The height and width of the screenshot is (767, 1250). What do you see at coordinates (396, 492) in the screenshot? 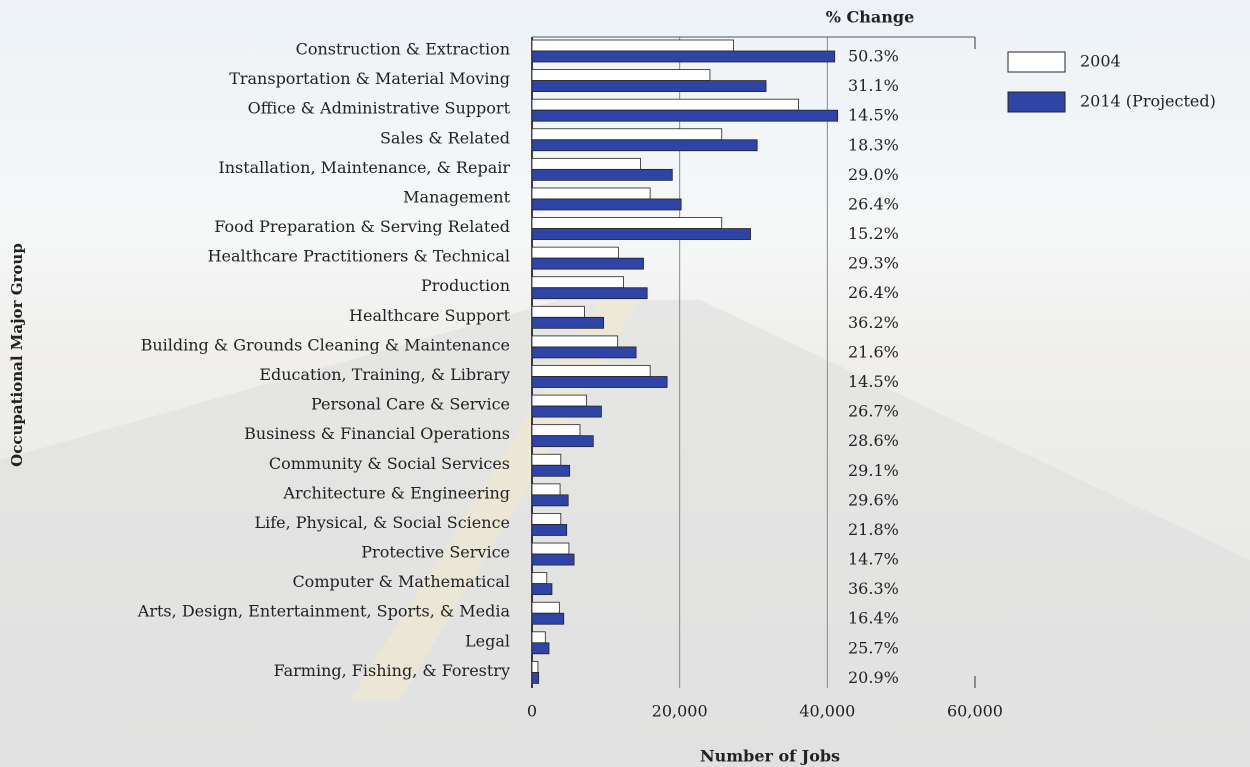
I see `y-tick-label: Architecture & Engineering` at bounding box center [396, 492].